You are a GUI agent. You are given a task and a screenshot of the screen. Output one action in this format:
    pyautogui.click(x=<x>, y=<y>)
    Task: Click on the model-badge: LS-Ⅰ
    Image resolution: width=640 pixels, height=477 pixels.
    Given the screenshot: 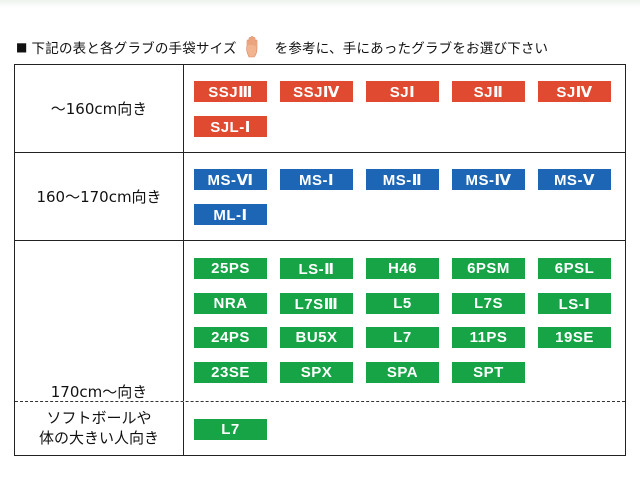 What is the action you would take?
    pyautogui.click(x=574, y=303)
    